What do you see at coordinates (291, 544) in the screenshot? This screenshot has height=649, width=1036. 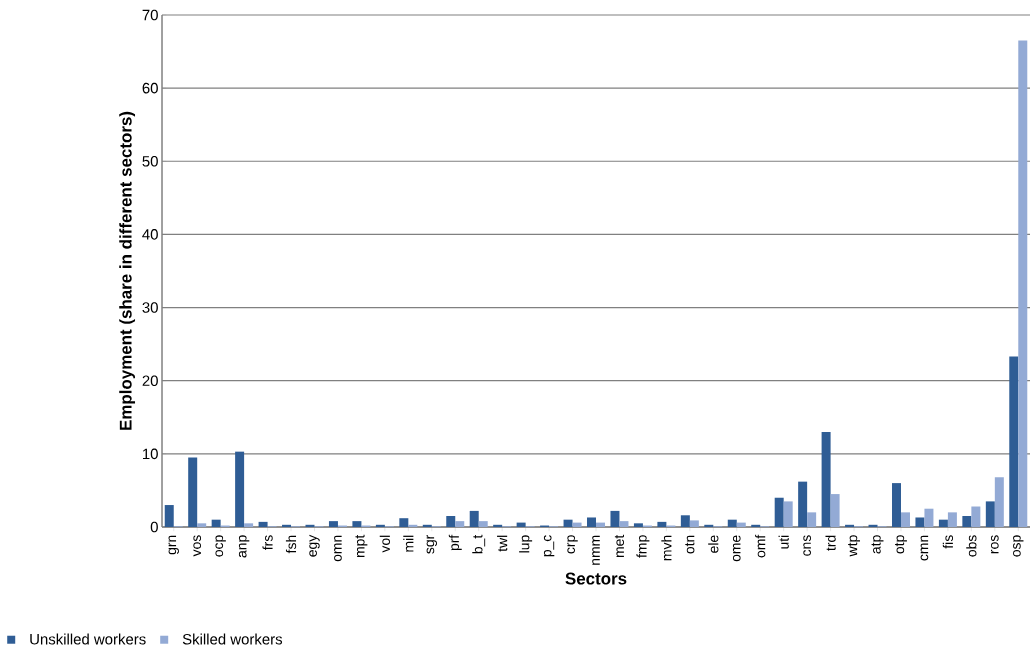 I see `x-tick-label: fsh` at bounding box center [291, 544].